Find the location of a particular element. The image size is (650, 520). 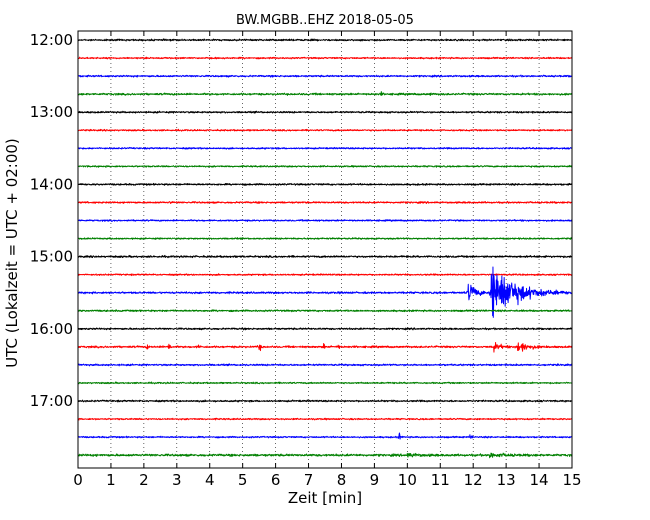

y-tick-label: 14:00 is located at coordinates (51, 184).